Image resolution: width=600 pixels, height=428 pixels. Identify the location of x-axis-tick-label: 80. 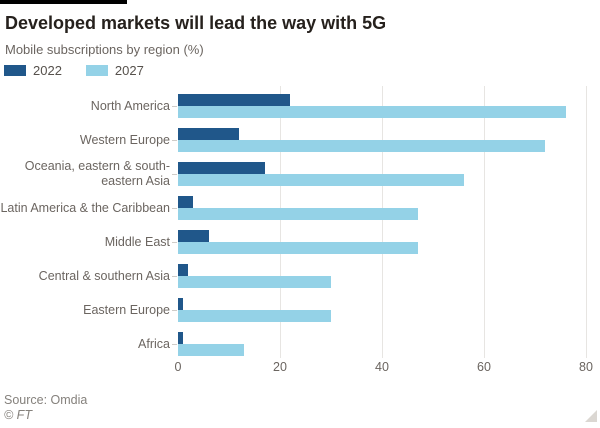
(586, 367).